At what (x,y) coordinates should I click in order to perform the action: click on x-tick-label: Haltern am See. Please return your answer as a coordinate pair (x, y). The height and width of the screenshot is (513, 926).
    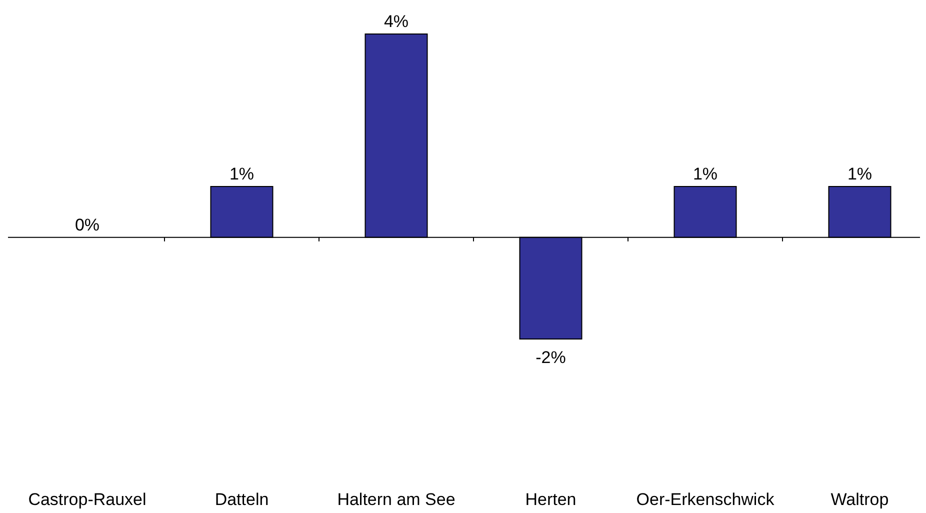
    Looking at the image, I should click on (396, 499).